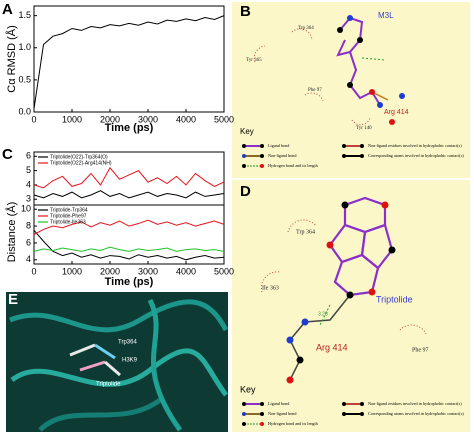 This screenshot has width=474, height=434. I want to click on y-tick-label: 0.0, so click(24, 111).